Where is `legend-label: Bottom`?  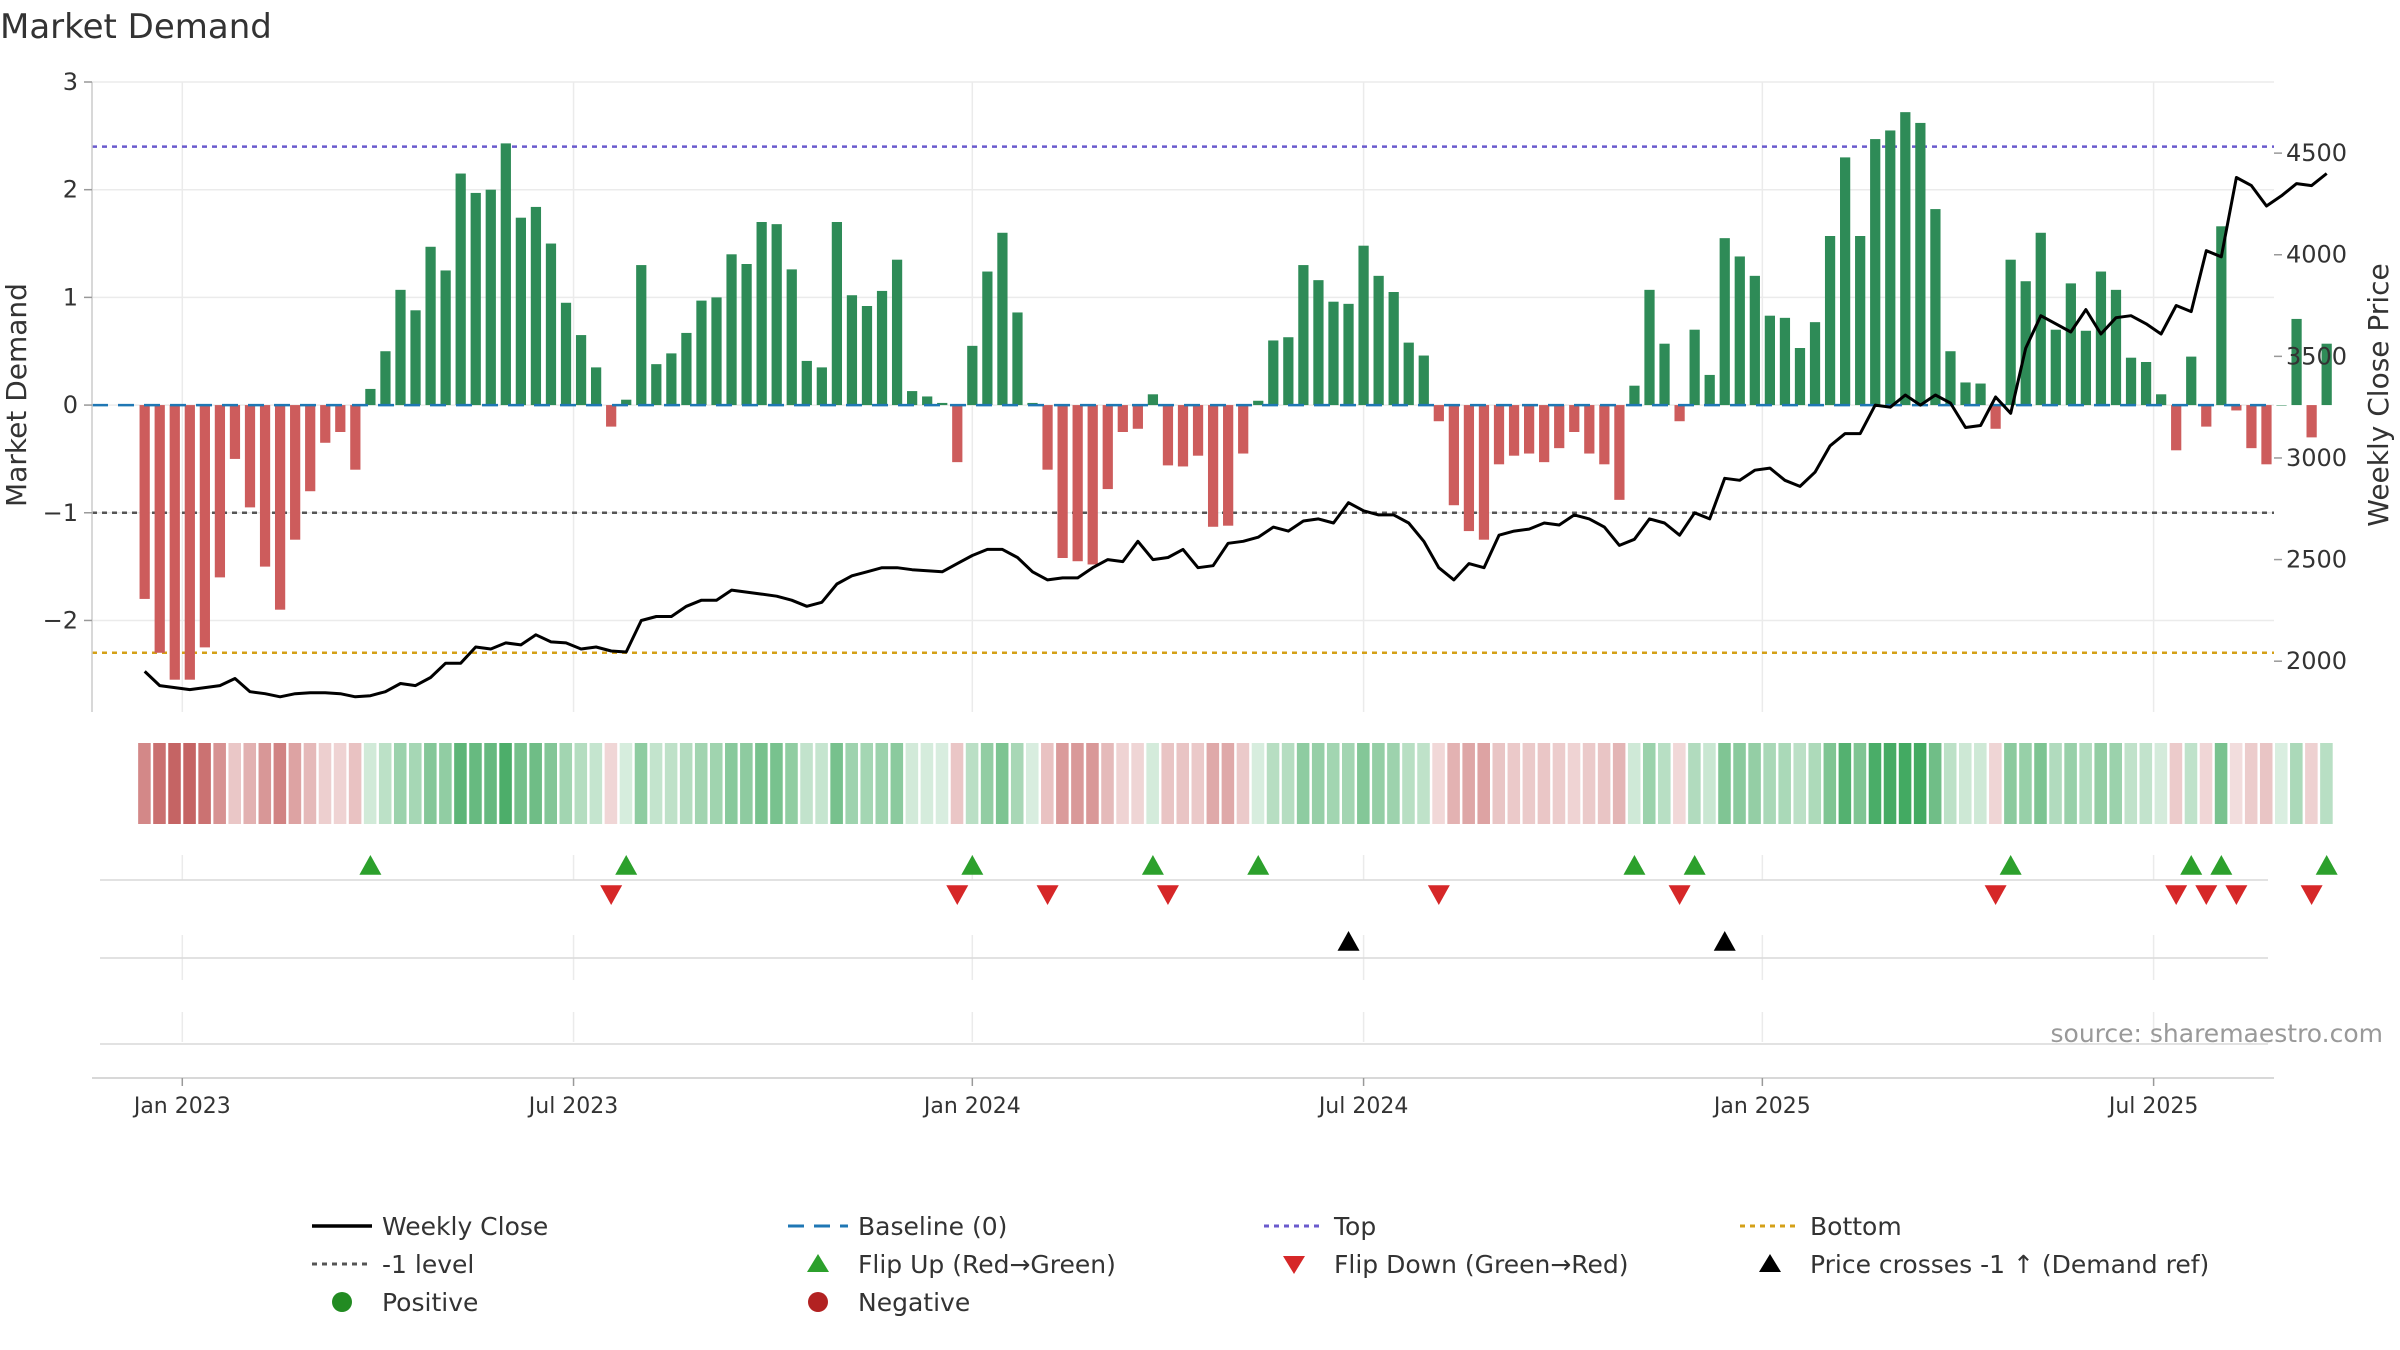 legend-label: Bottom is located at coordinates (1856, 1226).